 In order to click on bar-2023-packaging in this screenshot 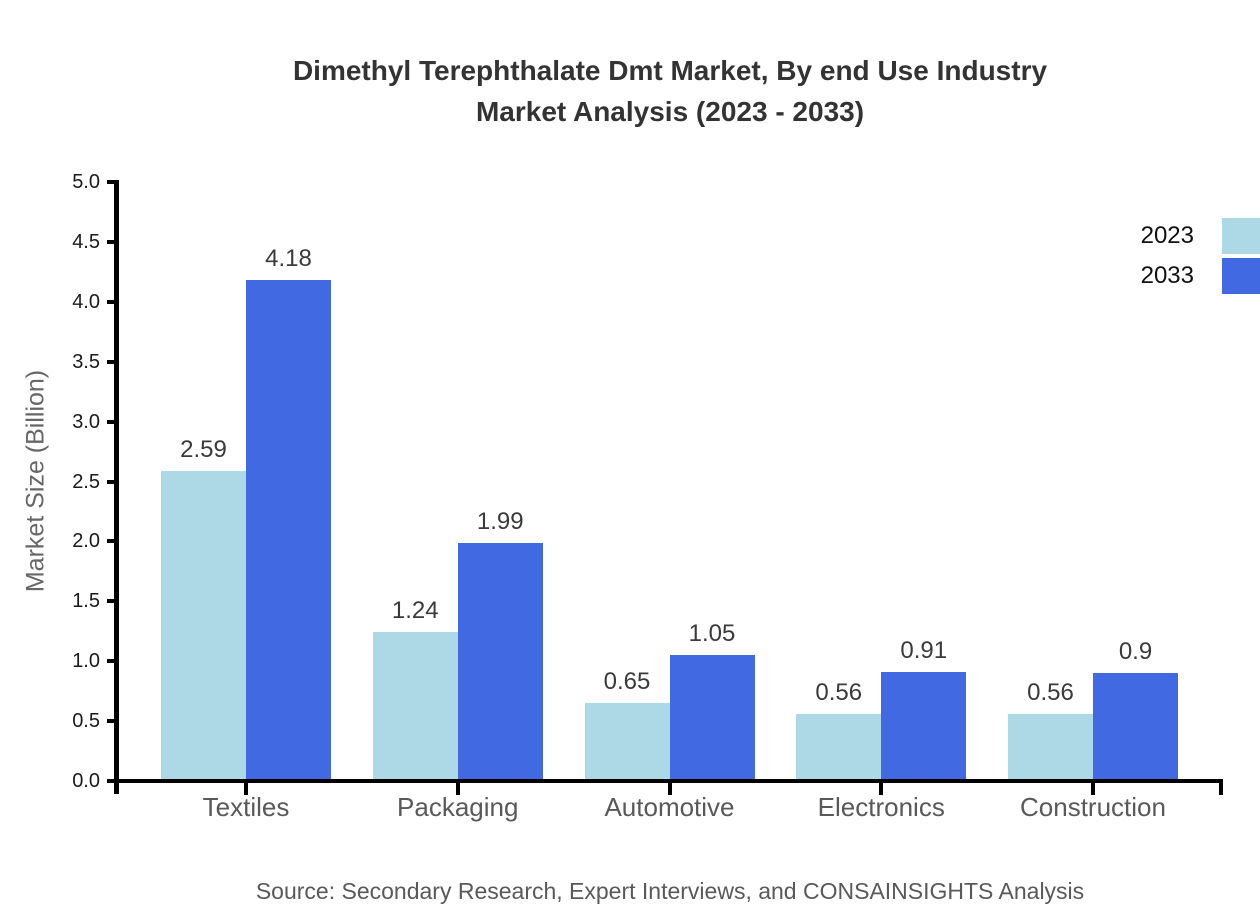, I will do `click(415, 706)`.